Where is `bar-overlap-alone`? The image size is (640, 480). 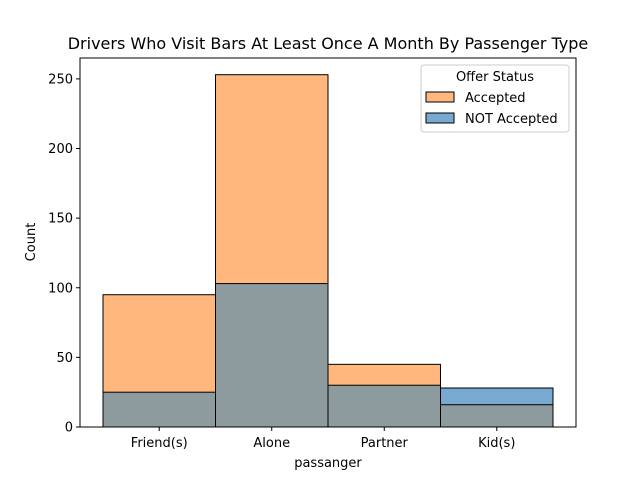
bar-overlap-alone is located at coordinates (271, 355).